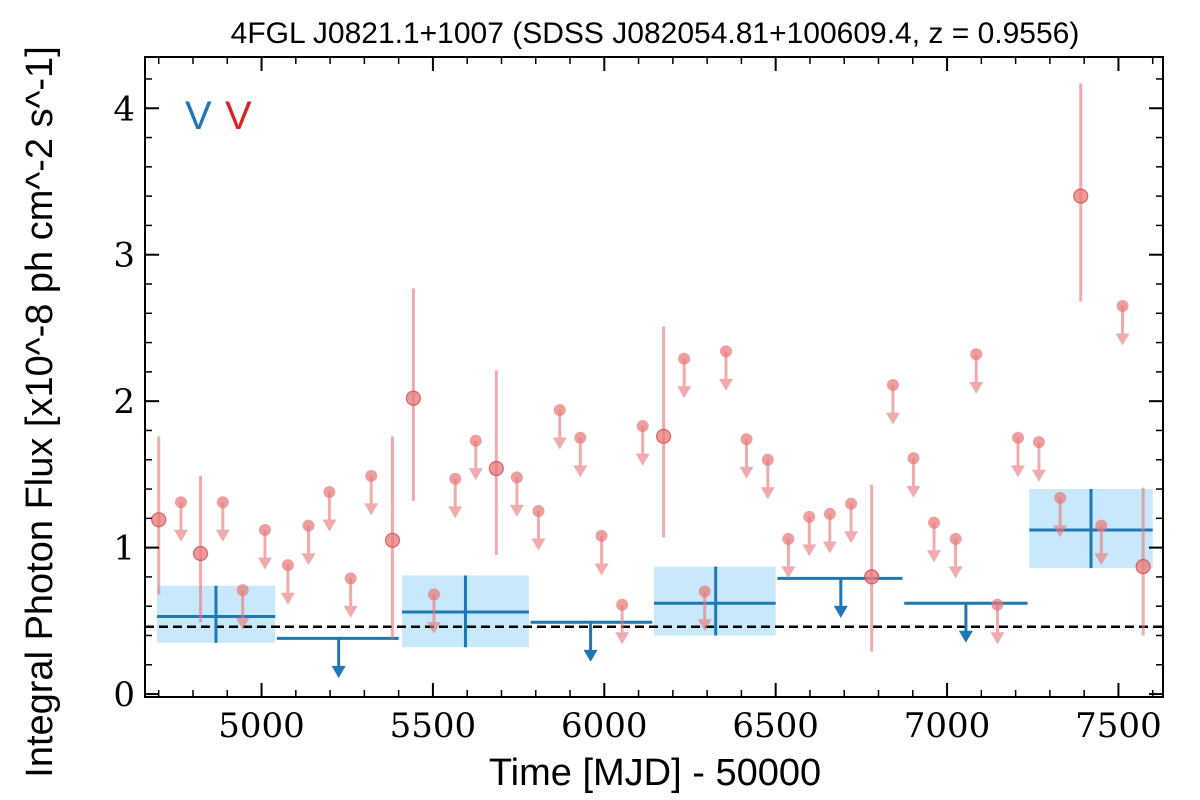 This screenshot has height=800, width=1200. What do you see at coordinates (872, 577) in the screenshot?
I see `v-point-34-marker` at bounding box center [872, 577].